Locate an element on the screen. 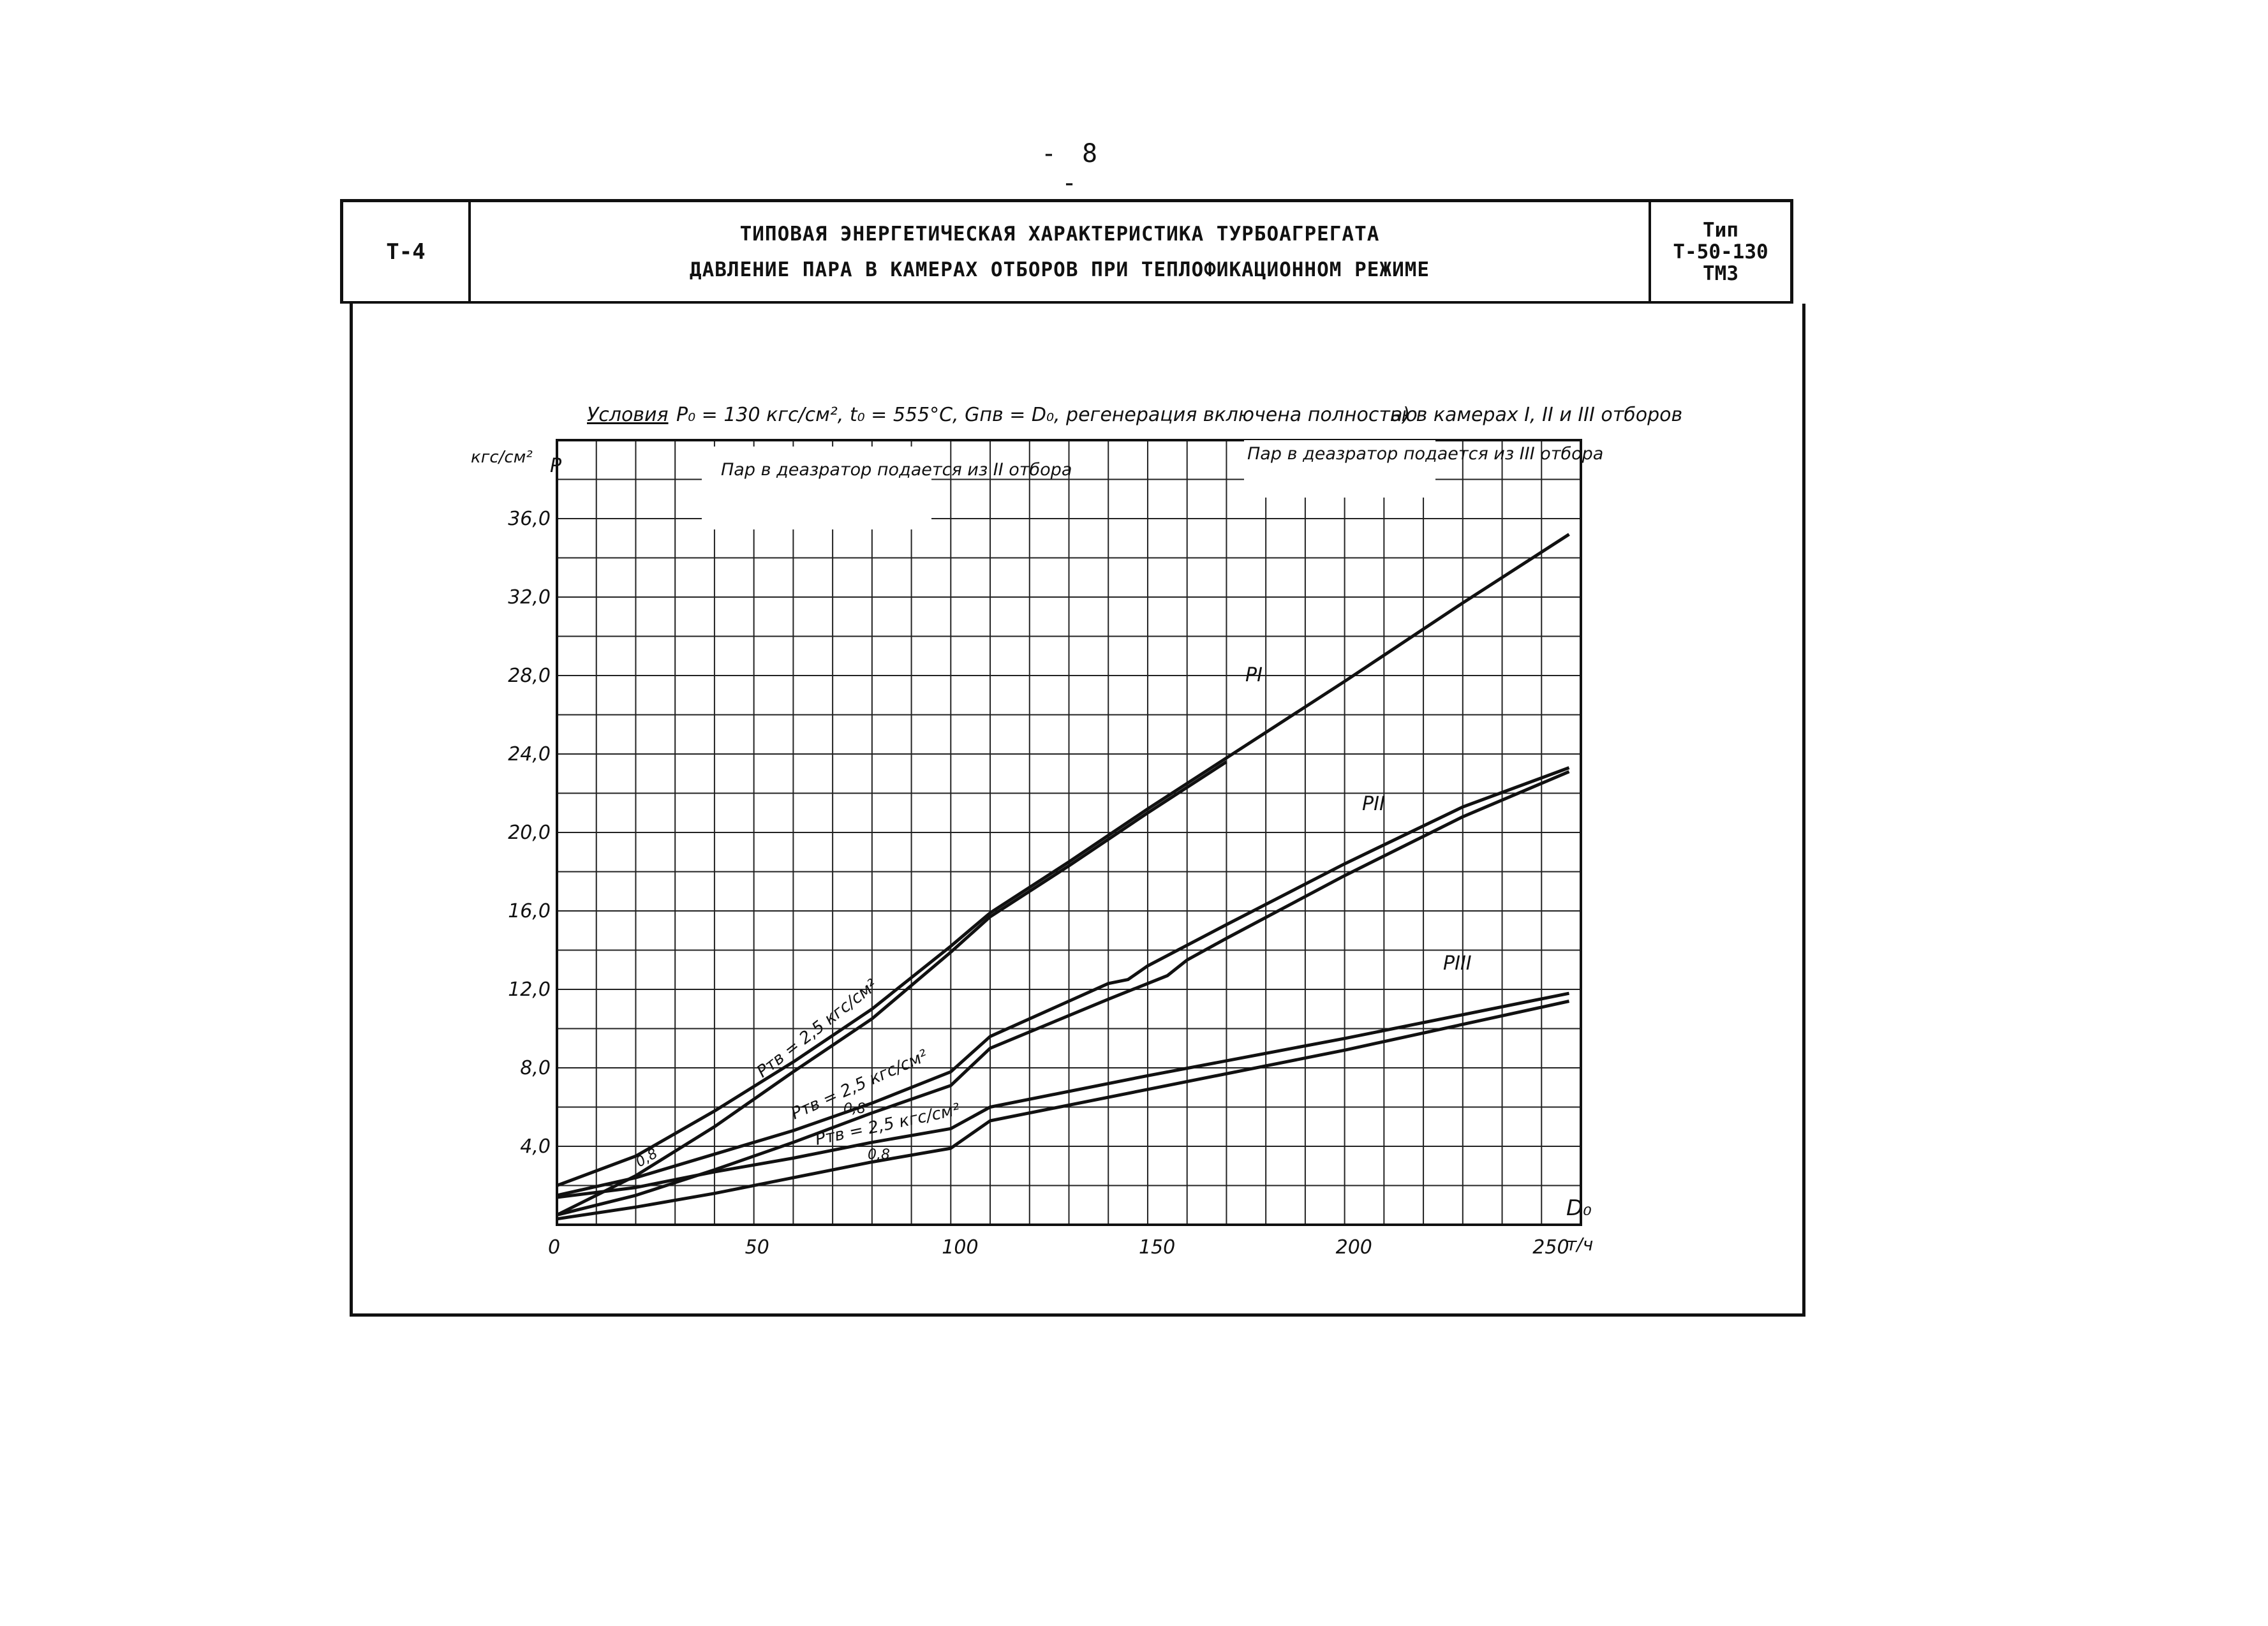 The height and width of the screenshot is (1626, 2268). y-tick-label: 8,0 is located at coordinates (535, 1068).